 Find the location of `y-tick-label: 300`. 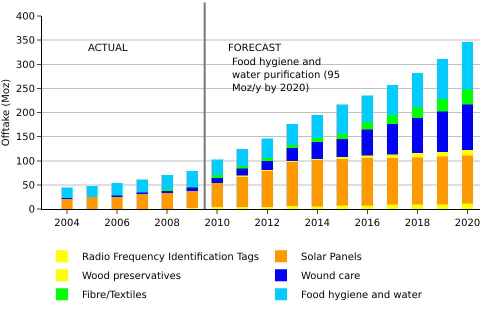

y-tick-label: 300 is located at coordinates (25, 65).